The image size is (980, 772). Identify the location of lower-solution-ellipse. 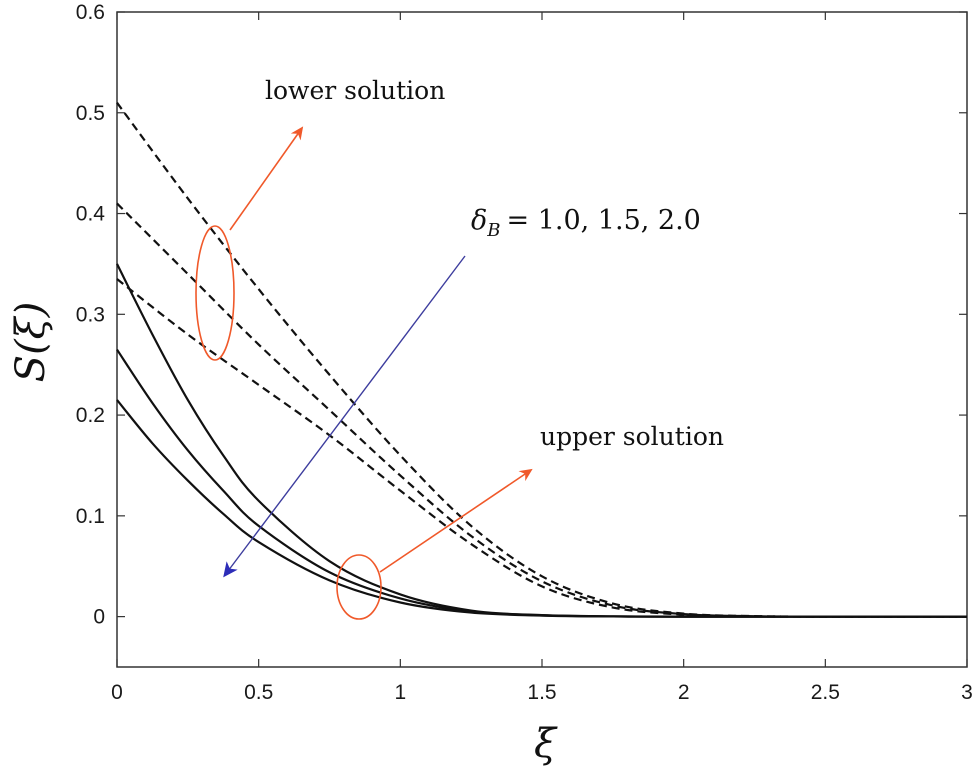
(215, 293).